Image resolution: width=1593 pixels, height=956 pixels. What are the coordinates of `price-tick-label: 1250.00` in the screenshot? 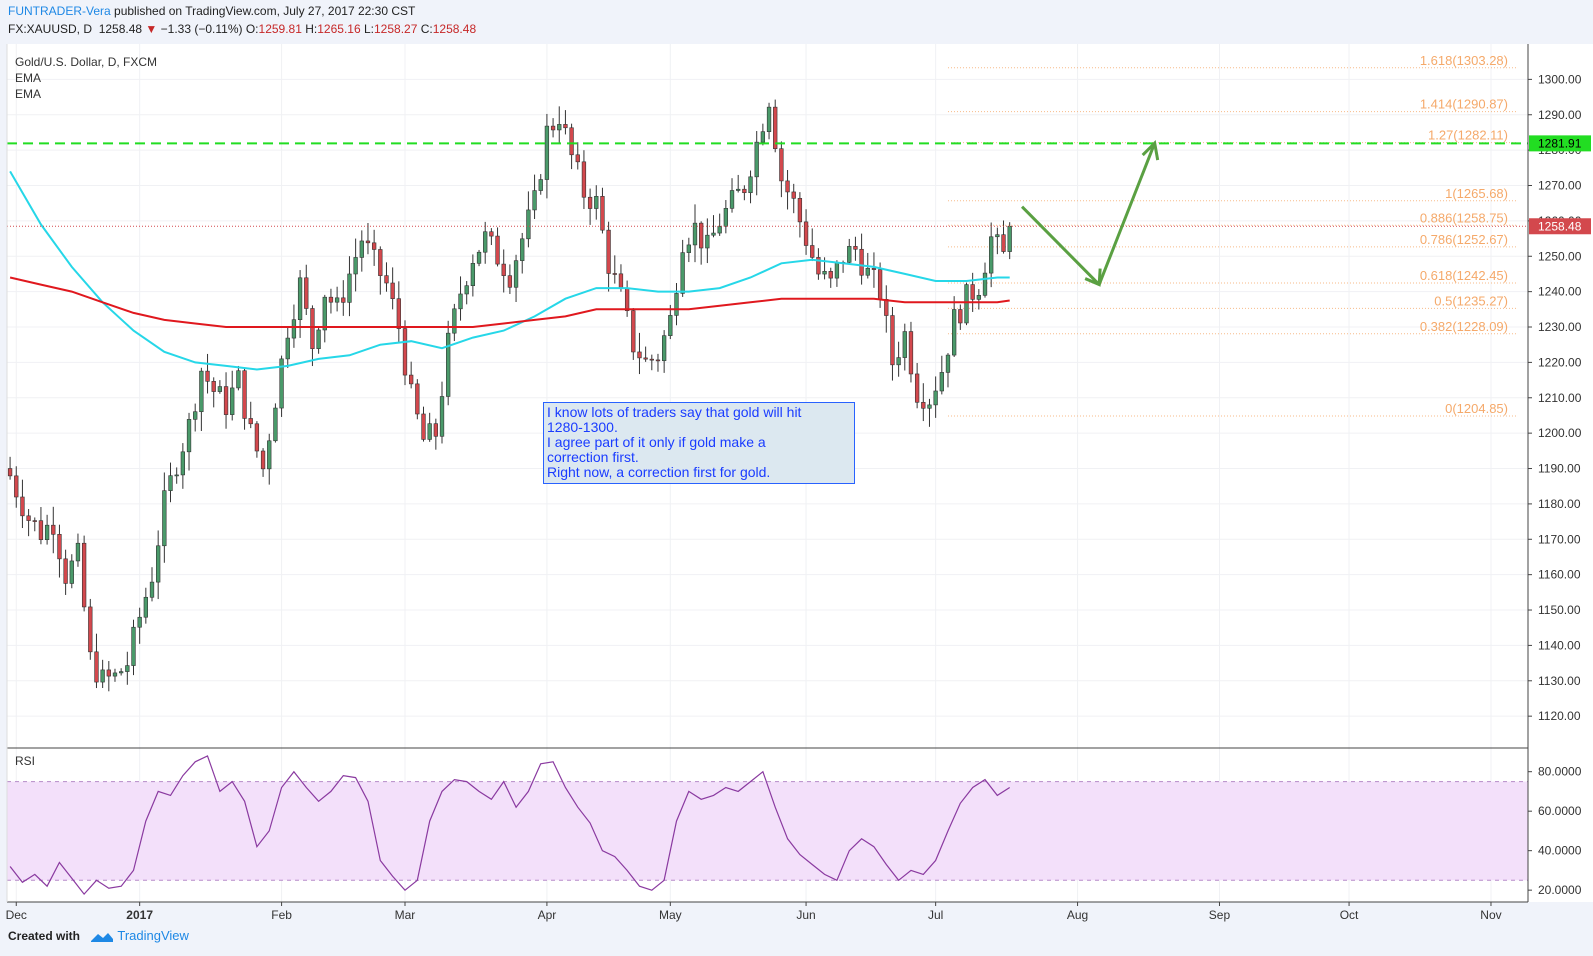 It's located at (1560, 256).